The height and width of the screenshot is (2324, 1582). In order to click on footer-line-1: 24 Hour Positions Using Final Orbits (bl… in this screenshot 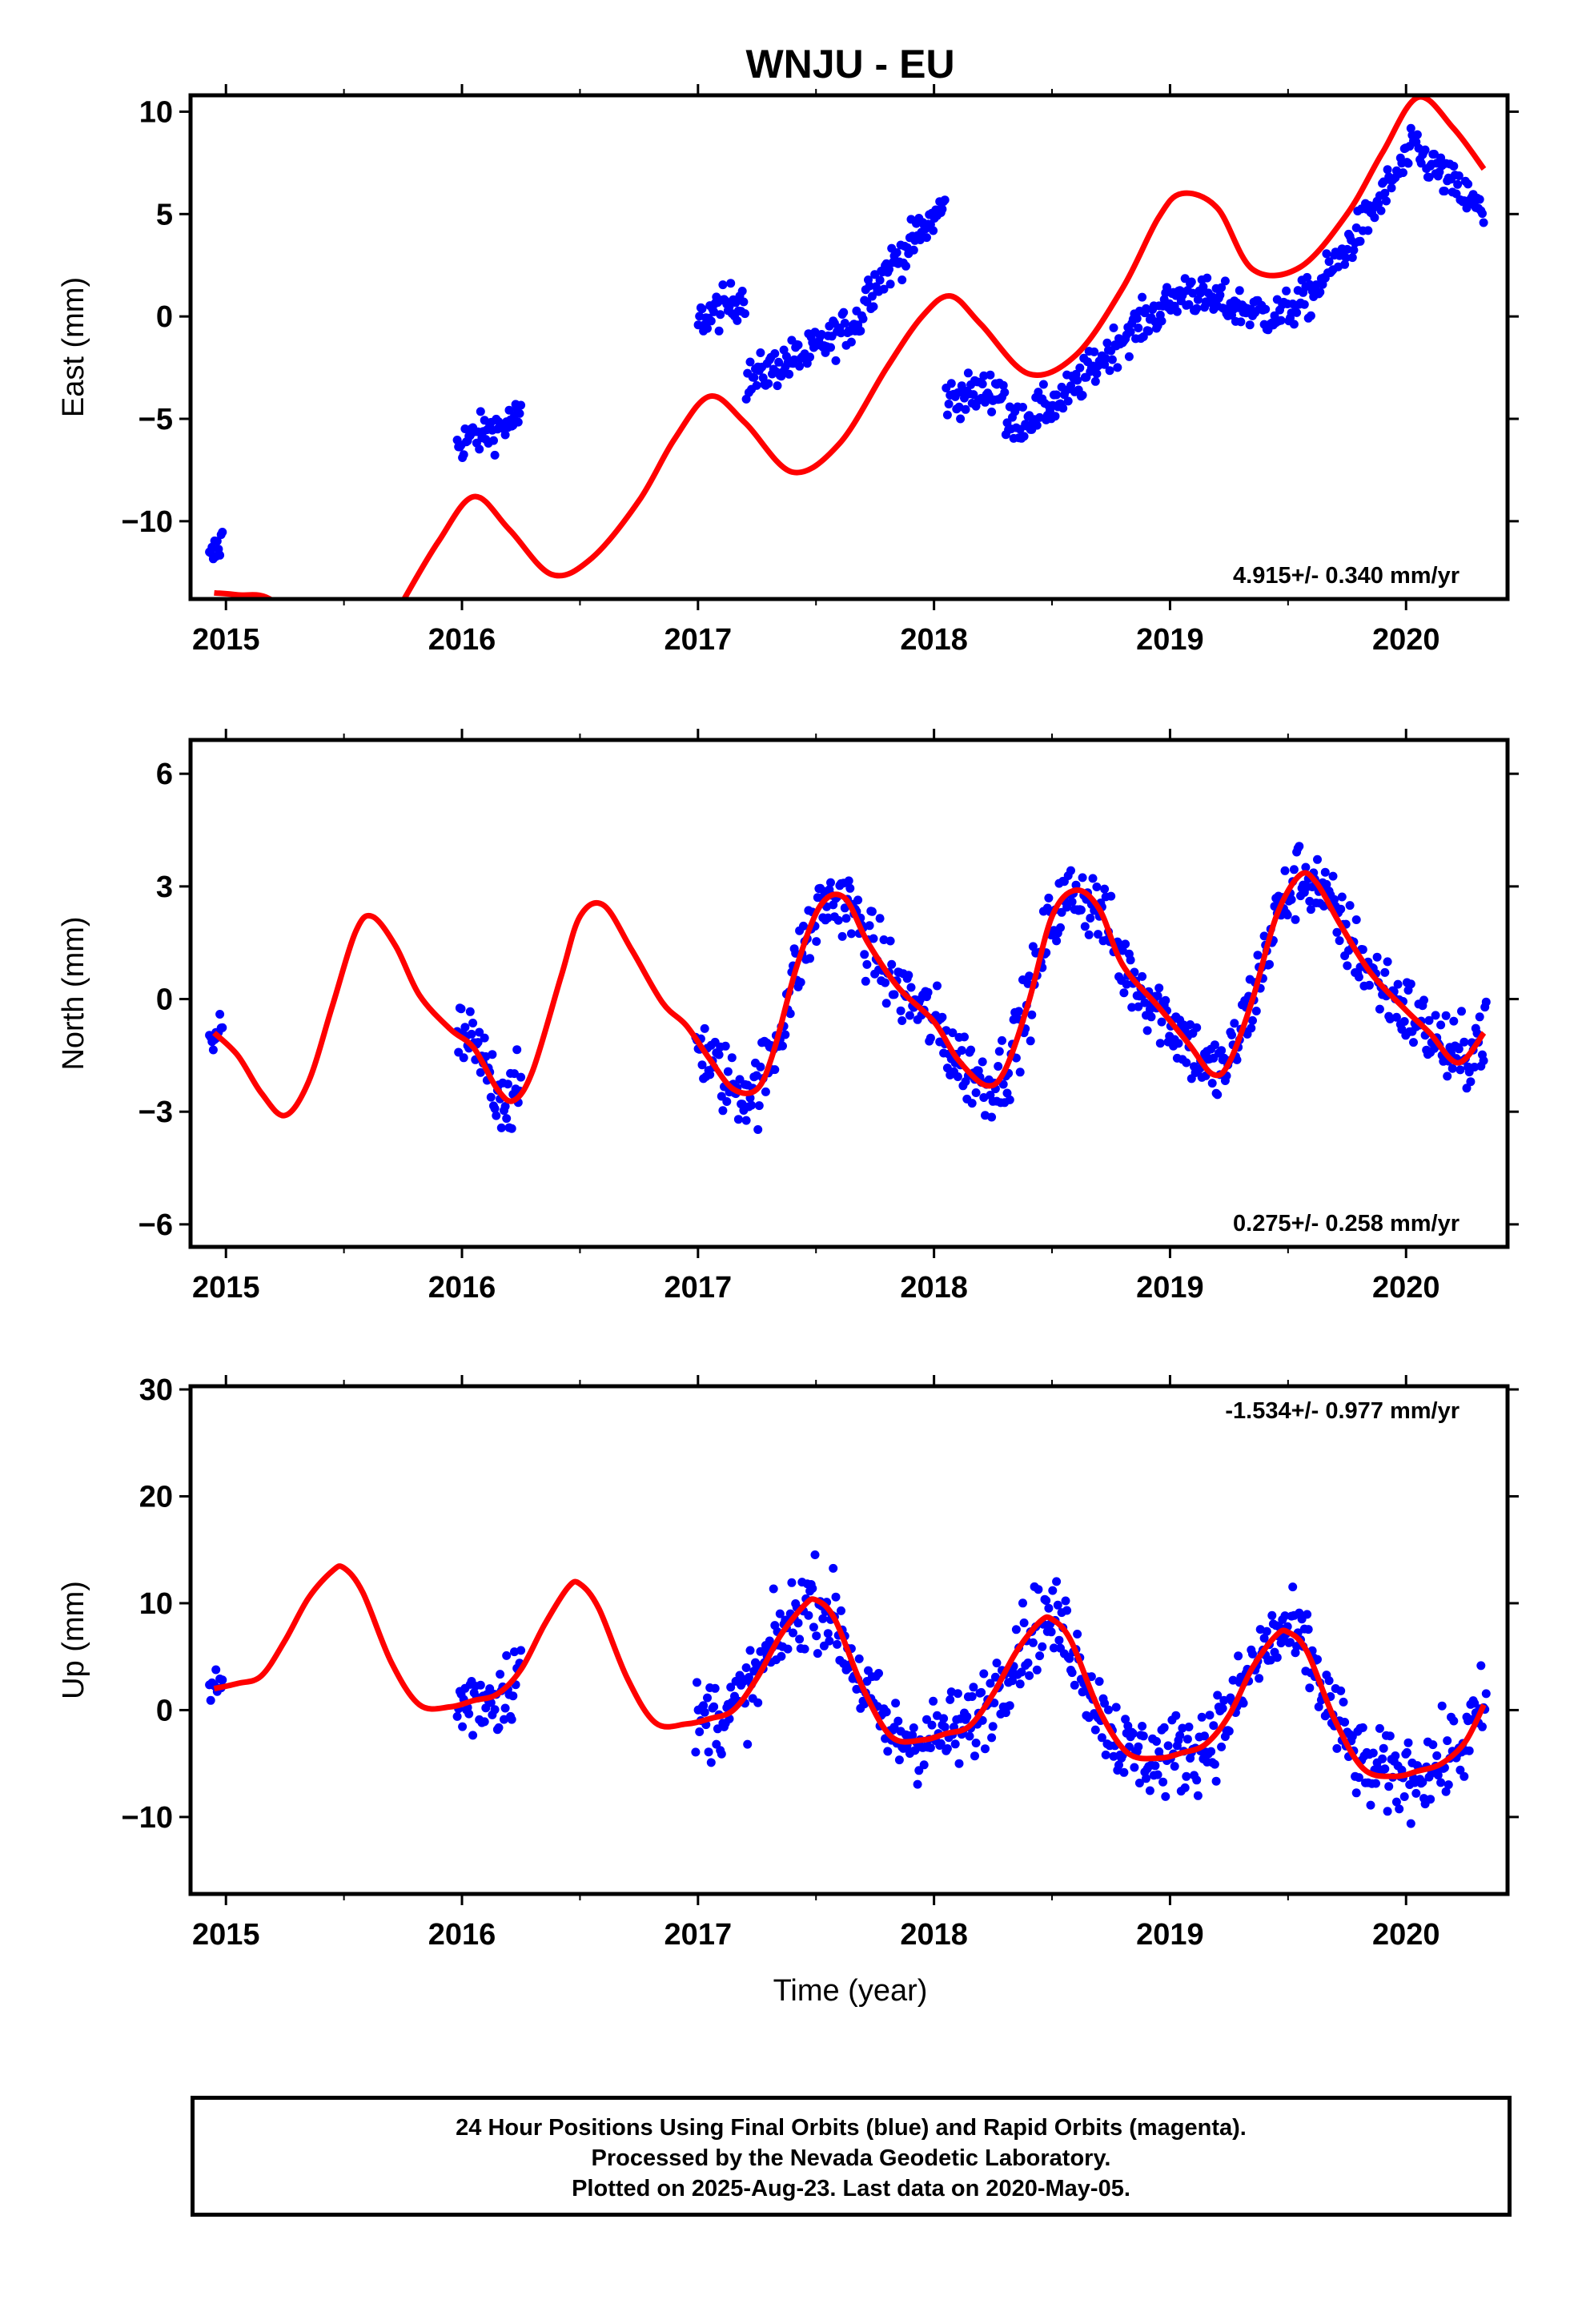, I will do `click(851, 2128)`.